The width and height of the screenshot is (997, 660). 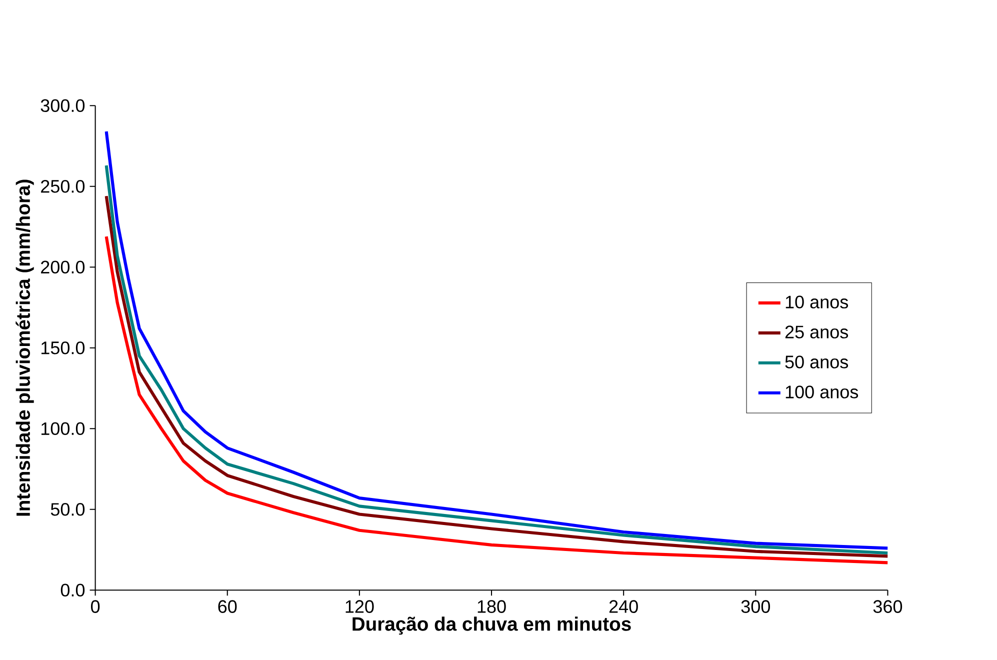 What do you see at coordinates (63, 267) in the screenshot?
I see `y-tick-label: 200.0` at bounding box center [63, 267].